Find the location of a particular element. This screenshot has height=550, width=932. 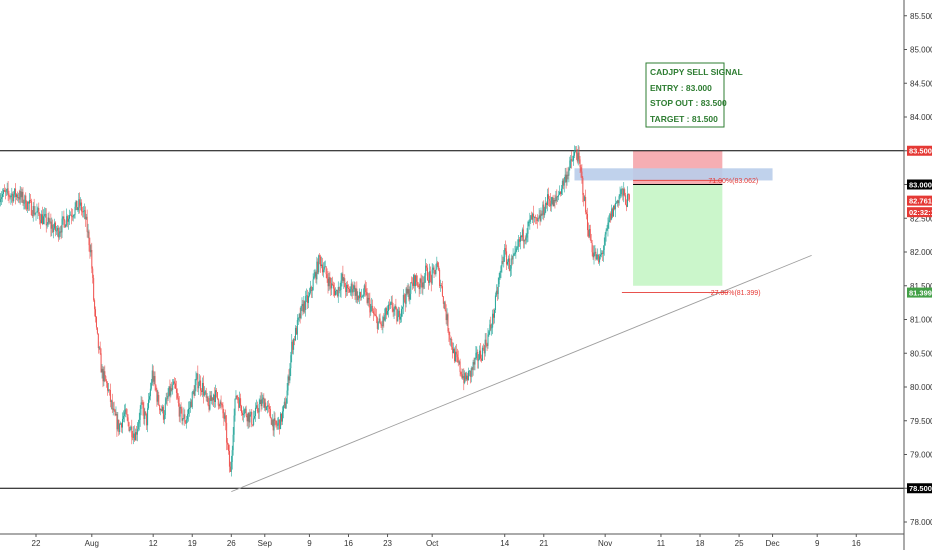

axis-badge-label-3: 02:32:13 is located at coordinates (920, 212).